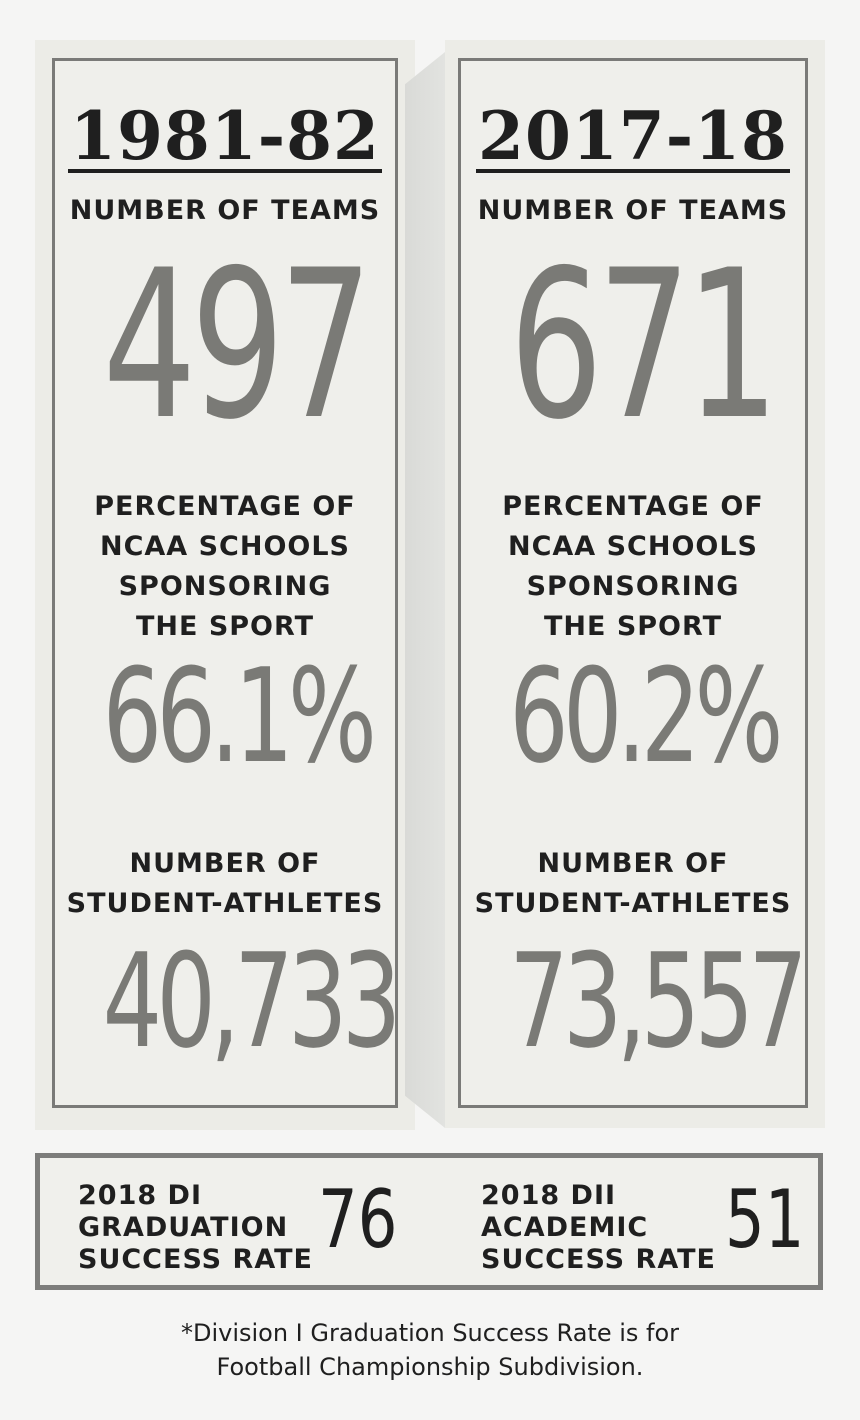 The width and height of the screenshot is (860, 1420). Describe the element at coordinates (239, 716) in the screenshot. I see `percentage-value: 66.1%` at that location.